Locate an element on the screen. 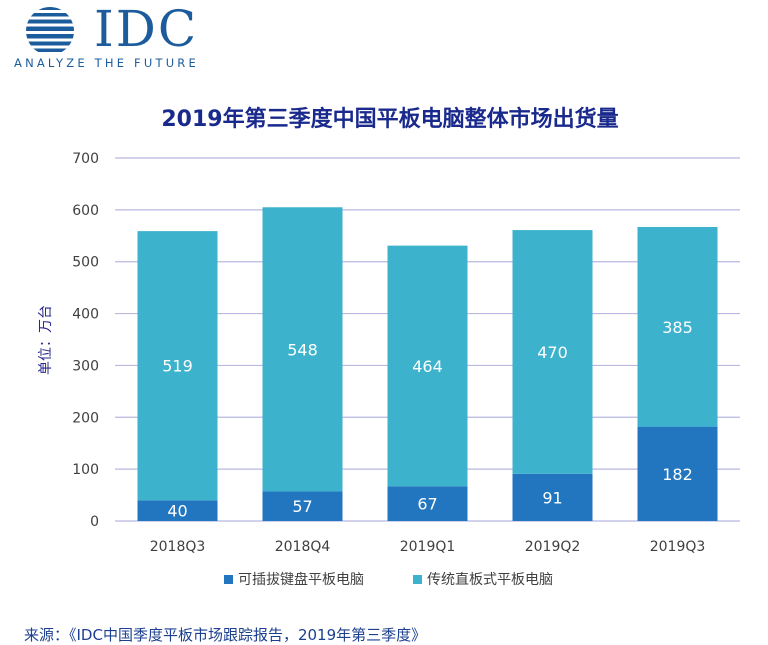 The height and width of the screenshot is (645, 768). idc-logo: IDC ANALYZE THE FUTURE is located at coordinates (114, 38).